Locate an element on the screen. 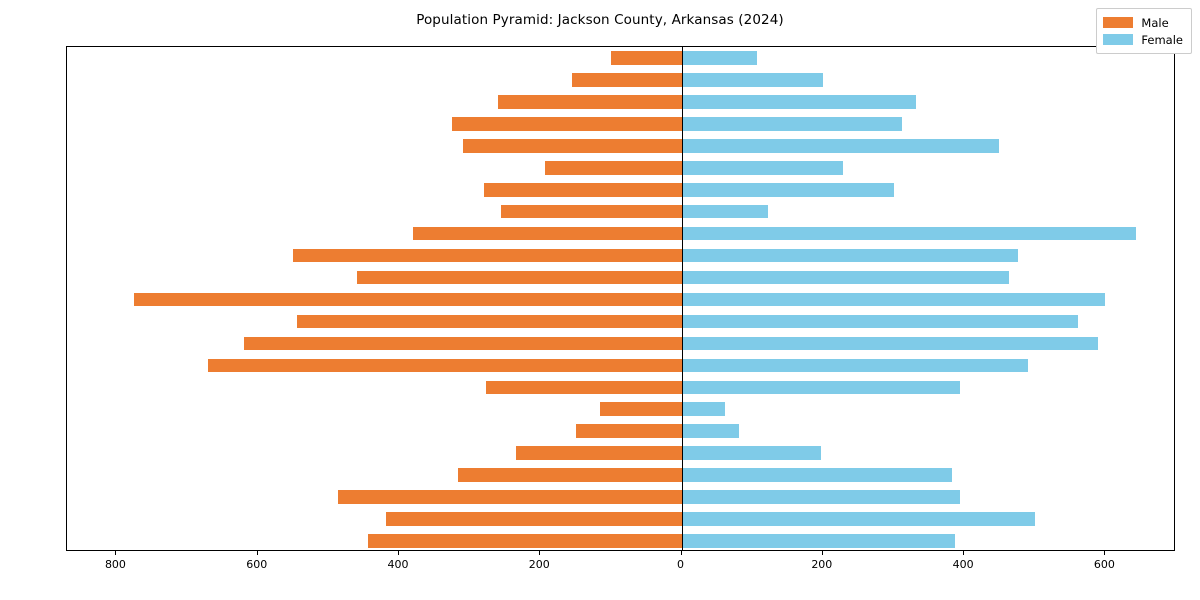 The image size is (1200, 600). x-axis-tick-label: 0 is located at coordinates (681, 564).